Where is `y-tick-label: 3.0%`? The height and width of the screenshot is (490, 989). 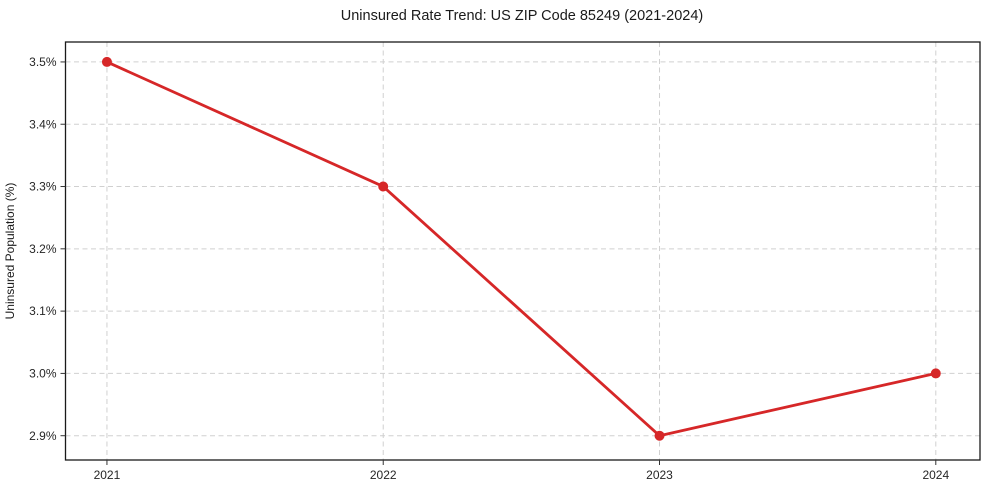 y-tick-label: 3.0% is located at coordinates (43, 373).